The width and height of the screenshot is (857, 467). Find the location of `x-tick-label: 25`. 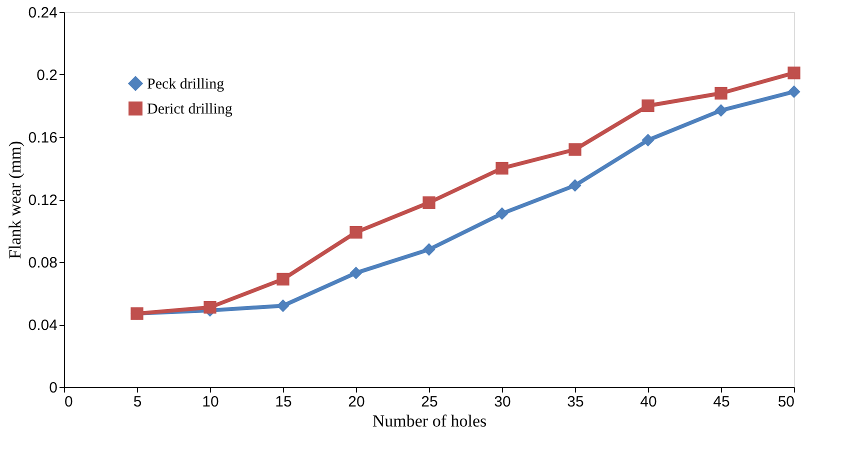

x-tick-label: 25 is located at coordinates (429, 402).